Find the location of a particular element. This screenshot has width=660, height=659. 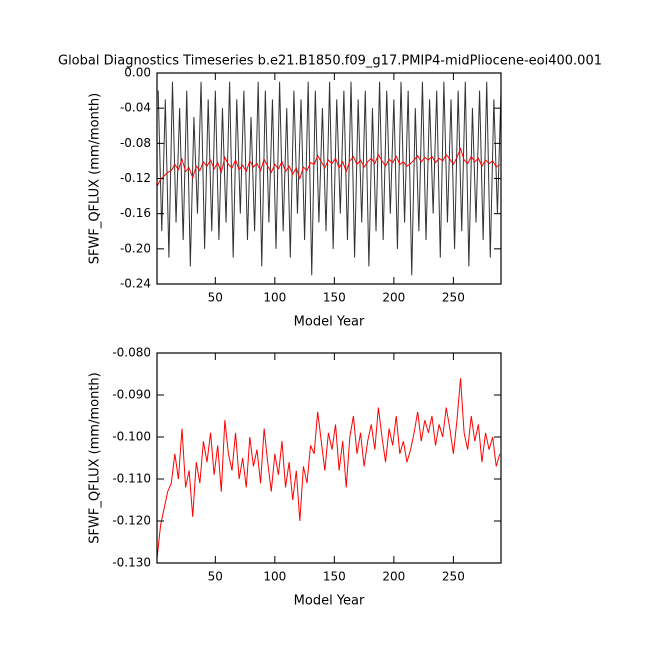

y-tick-label: -0.110 is located at coordinates (131, 479).